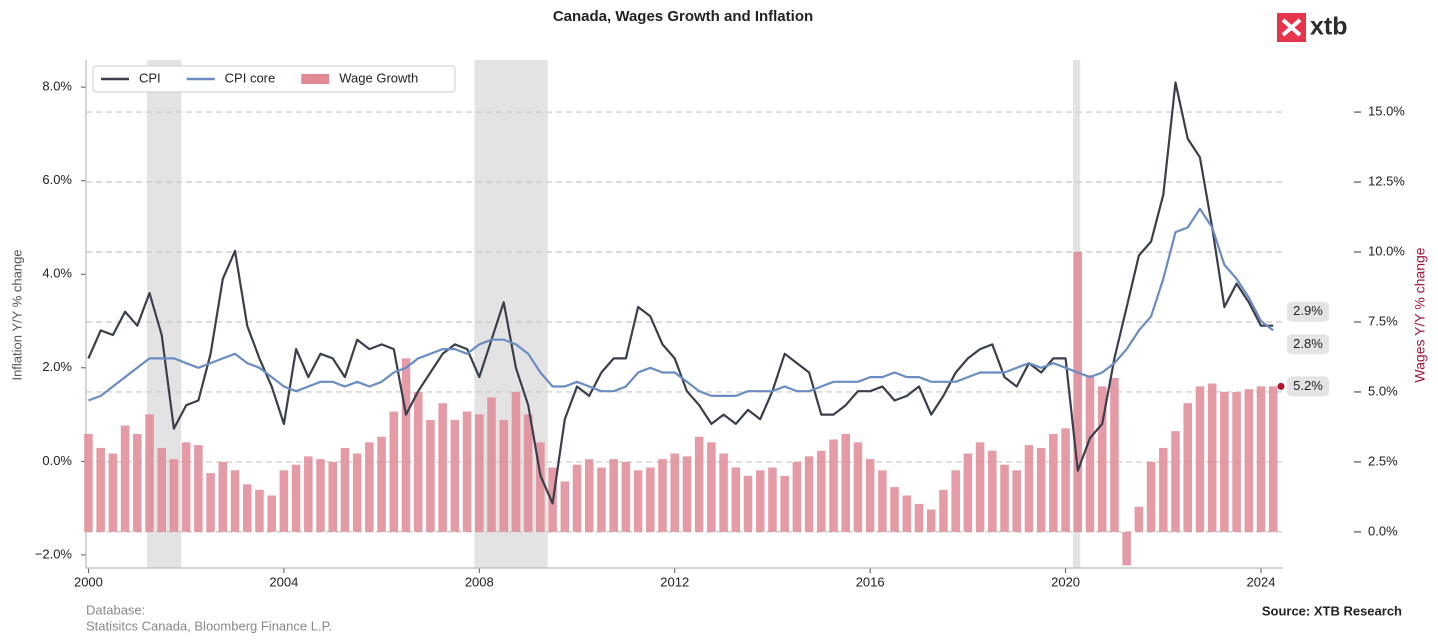  What do you see at coordinates (1386, 180) in the screenshot?
I see `y2-tick-label: 12.5%` at bounding box center [1386, 180].